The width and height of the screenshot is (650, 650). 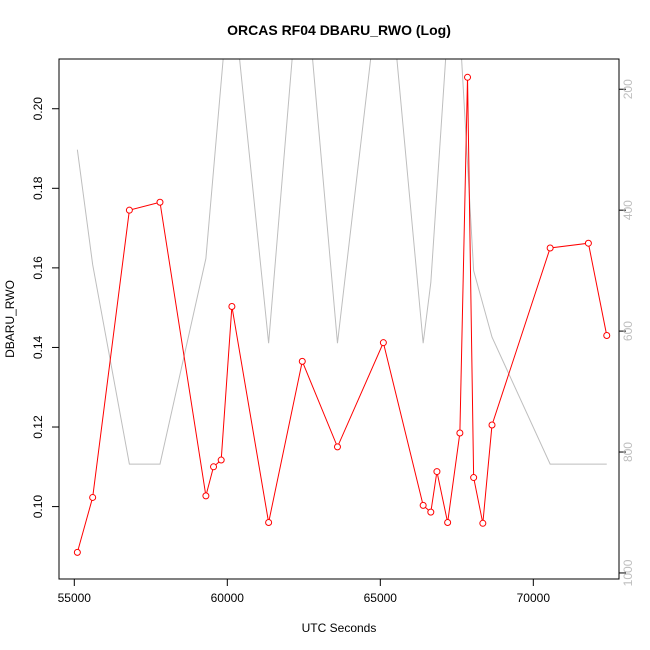 I want to click on y-axis: 0.10 0.12 0.14 0.16 0.18 0.20, so click(x=45, y=308).